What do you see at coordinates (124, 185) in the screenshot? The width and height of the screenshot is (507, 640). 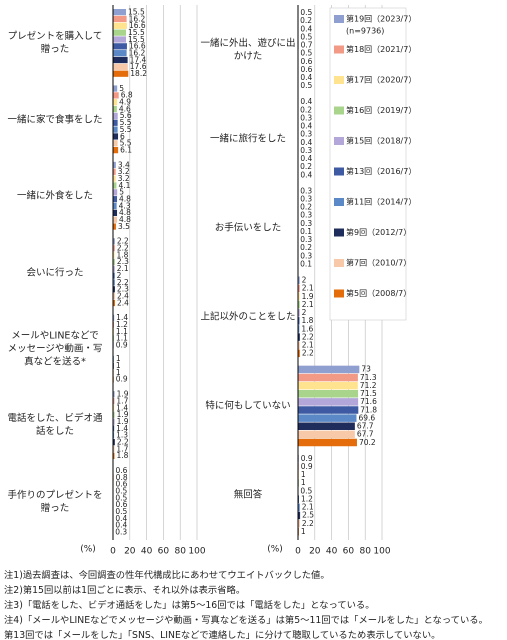 I see `value-label: 4.1` at bounding box center [124, 185].